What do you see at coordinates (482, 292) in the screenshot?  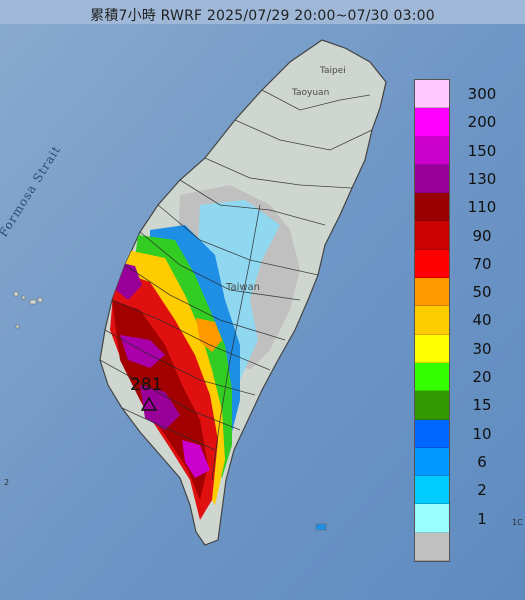 I see `legend-label: 50` at bounding box center [482, 292].